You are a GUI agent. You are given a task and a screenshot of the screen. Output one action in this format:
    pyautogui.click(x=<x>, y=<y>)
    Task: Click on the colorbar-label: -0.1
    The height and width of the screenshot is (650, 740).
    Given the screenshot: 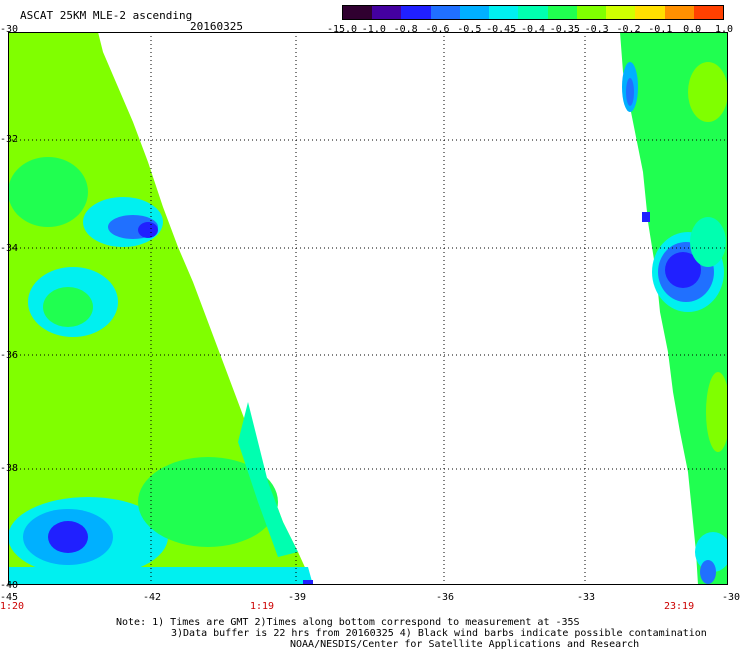 What is the action you would take?
    pyautogui.click(x=660, y=29)
    